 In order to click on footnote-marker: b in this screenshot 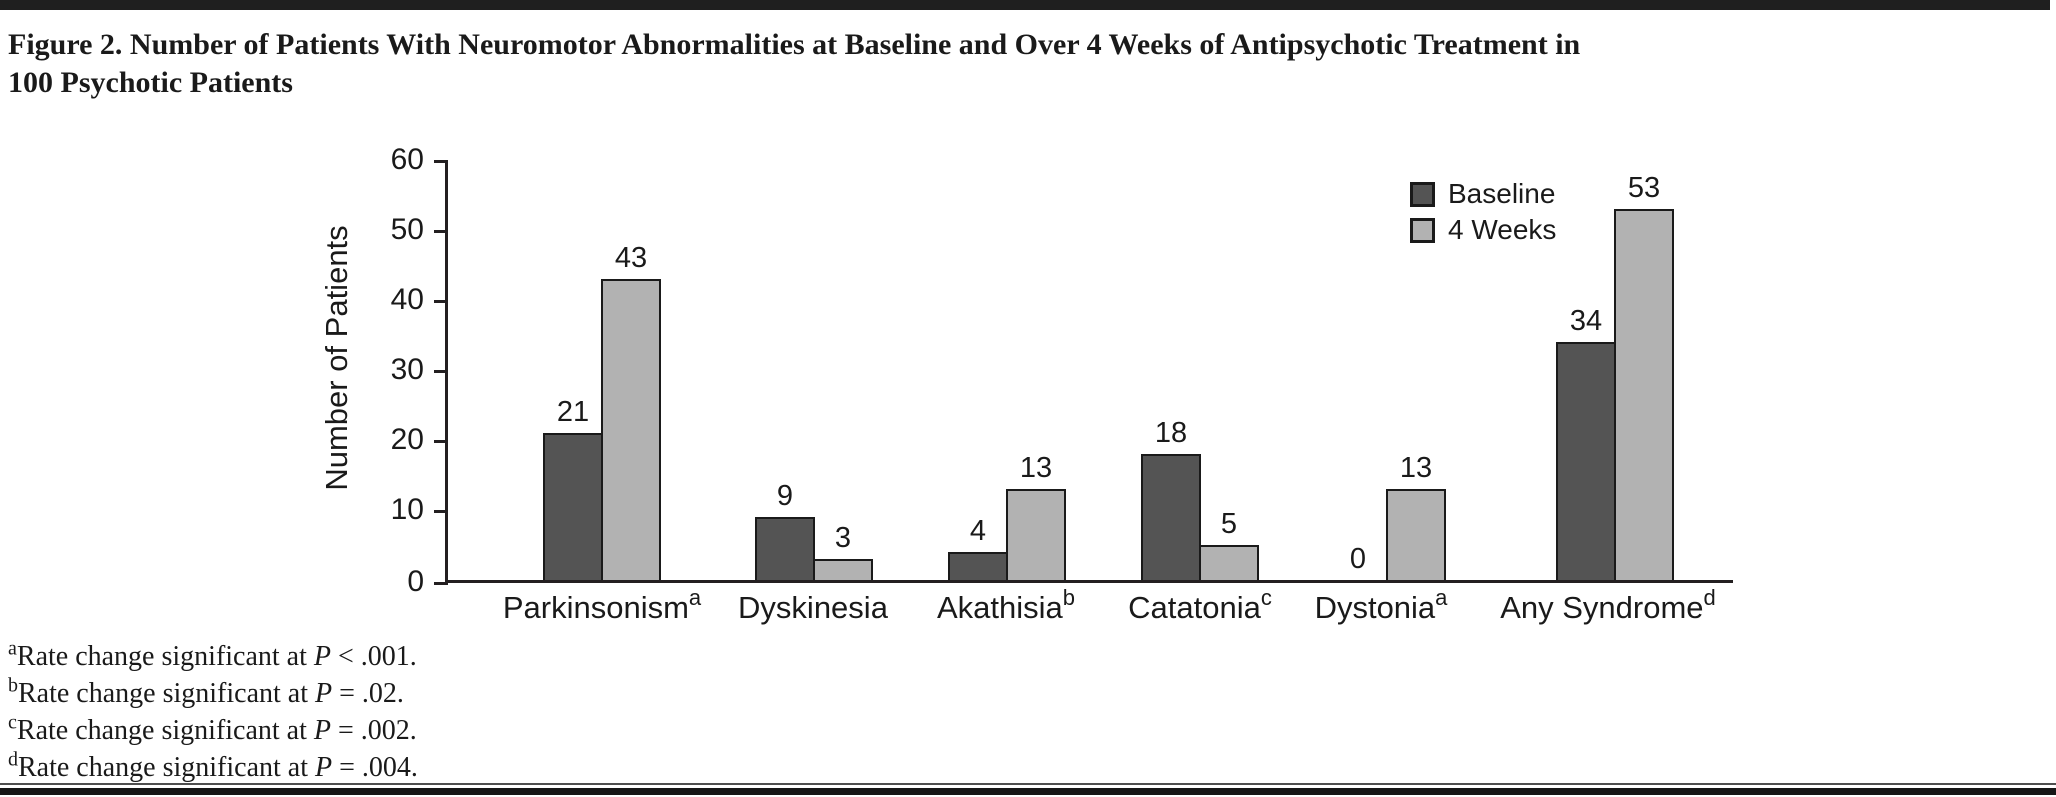, I will do `click(13, 685)`.